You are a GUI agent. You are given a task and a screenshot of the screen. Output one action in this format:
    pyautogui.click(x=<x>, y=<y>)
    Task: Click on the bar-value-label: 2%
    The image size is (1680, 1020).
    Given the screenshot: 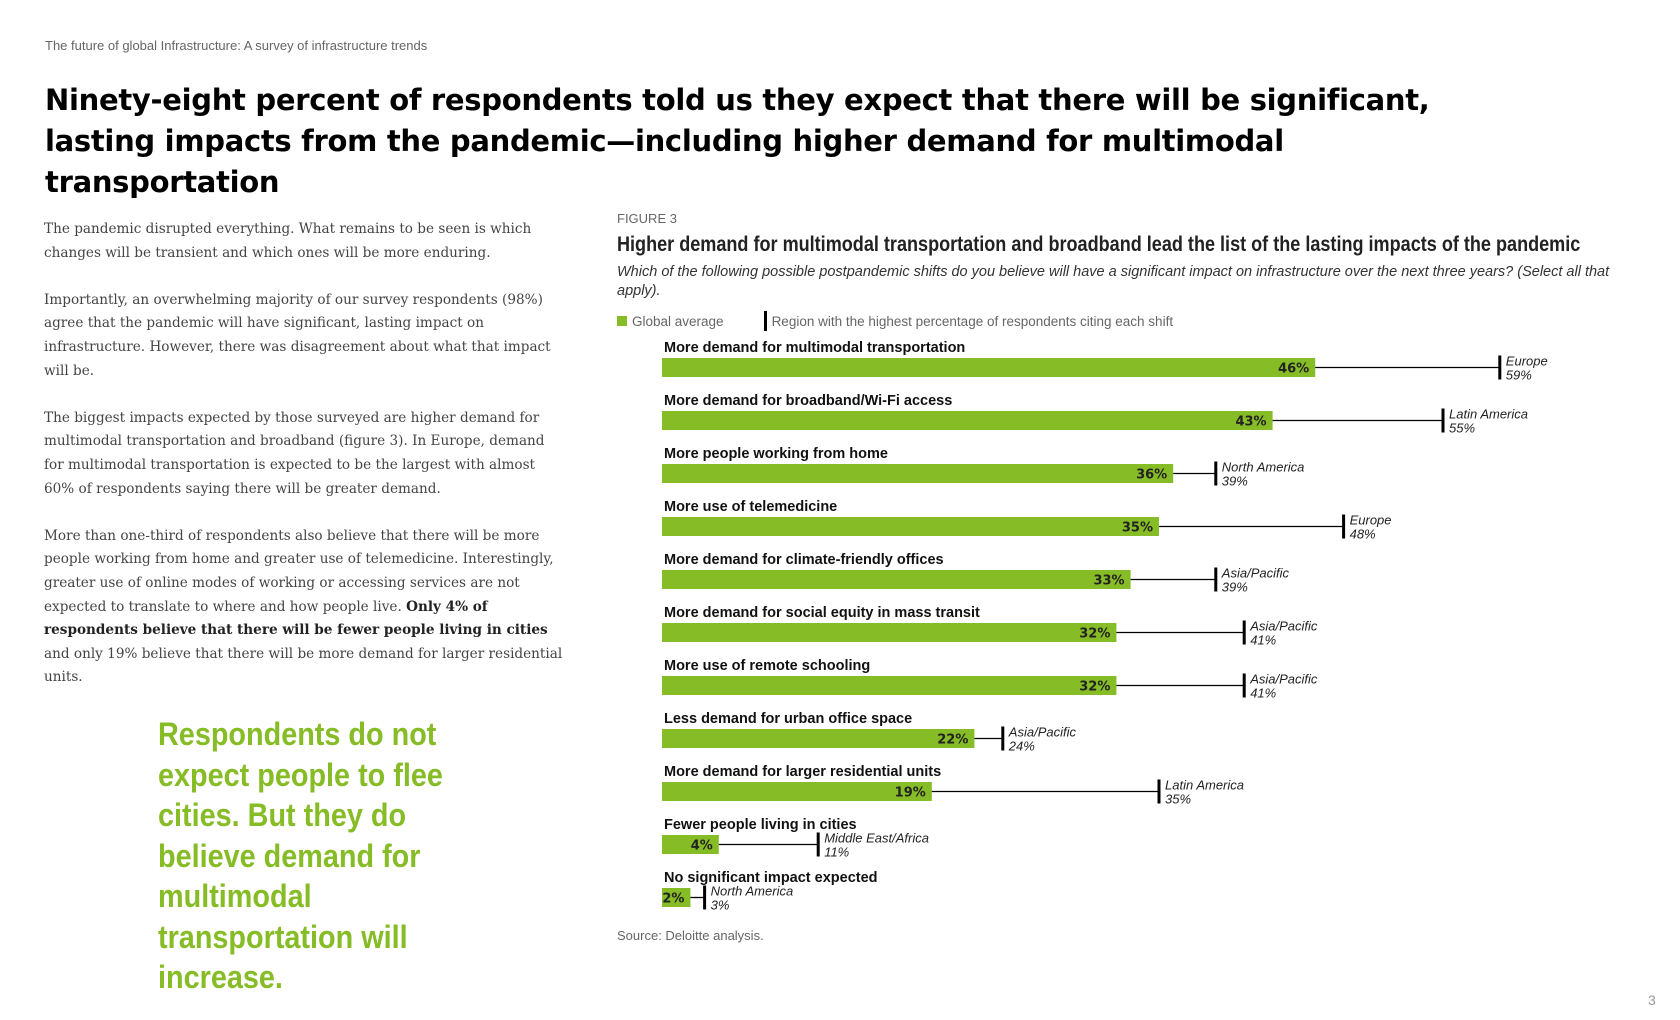 What is the action you would take?
    pyautogui.click(x=673, y=899)
    